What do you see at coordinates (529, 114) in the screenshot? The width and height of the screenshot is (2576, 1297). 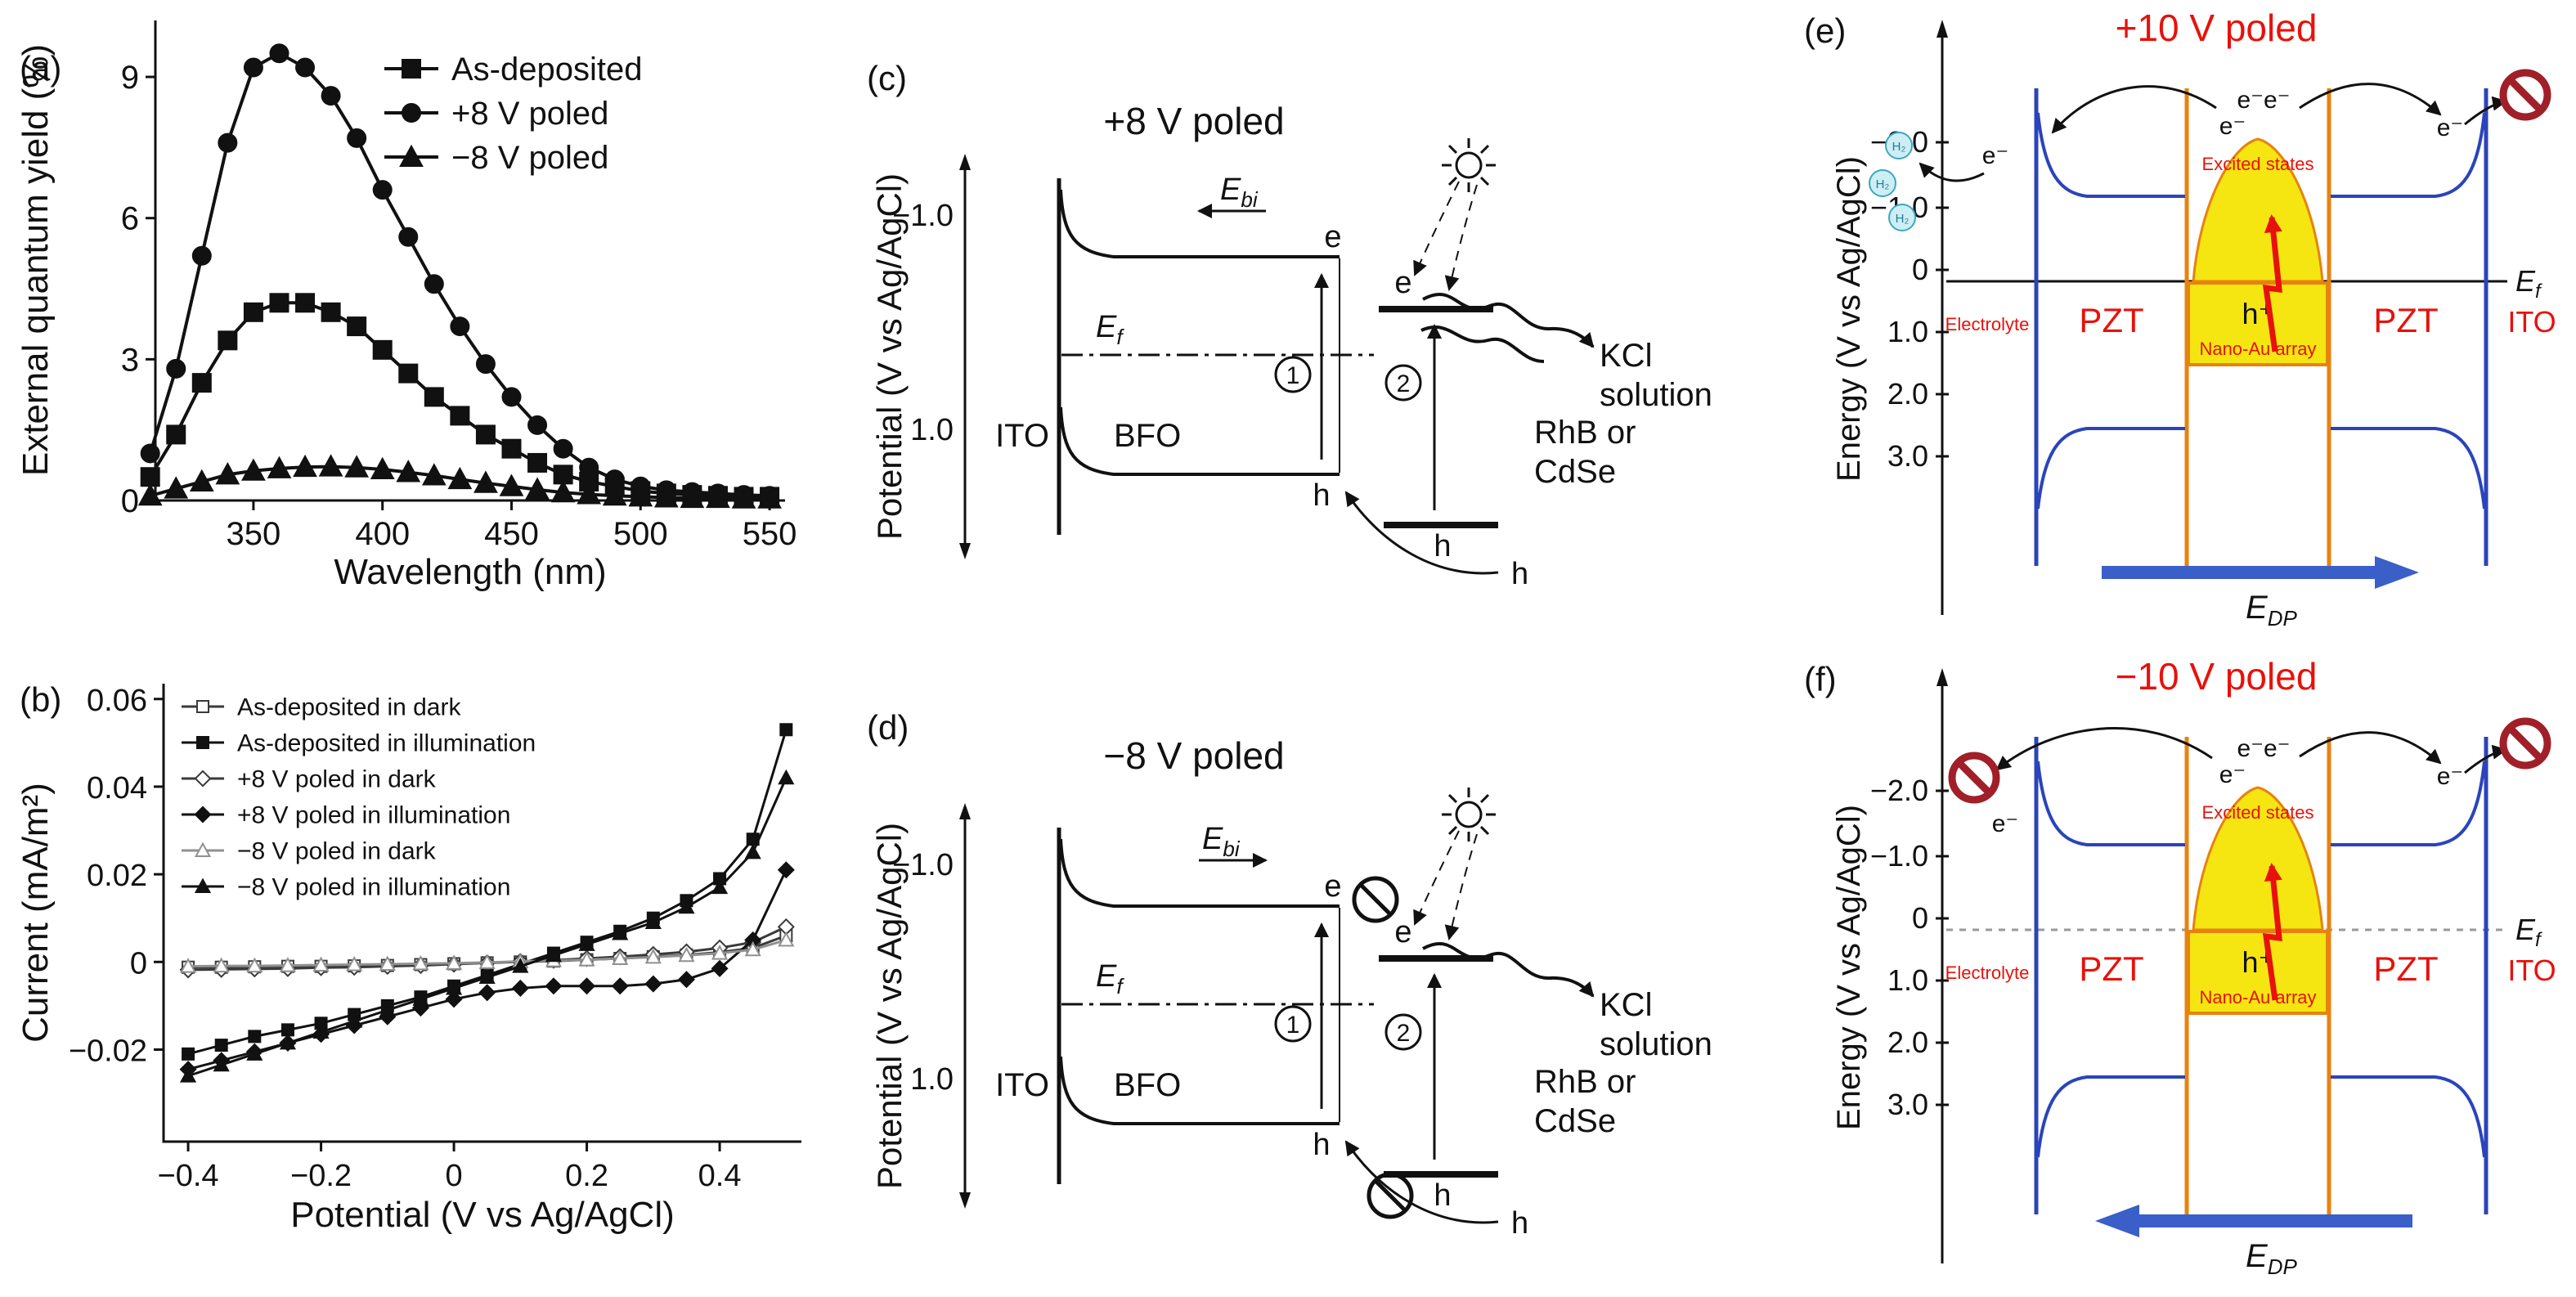 I see `legend-label: +8 V poled` at bounding box center [529, 114].